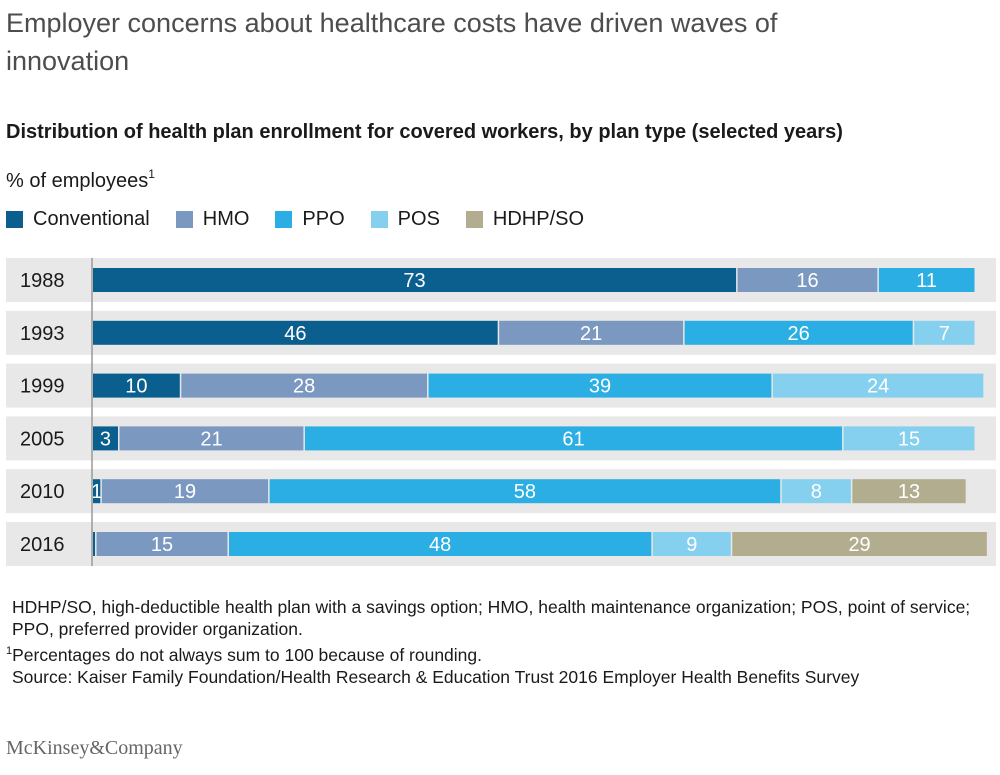  I want to click on bar-segment-1999-conventional, so click(136, 385).